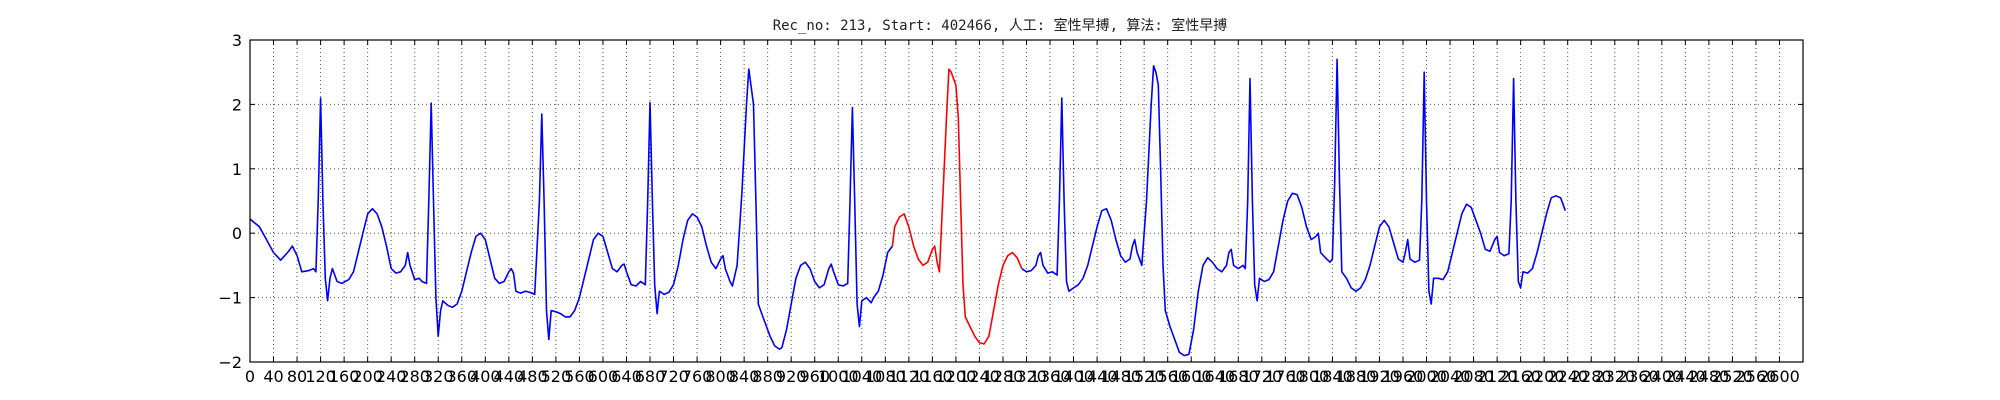  What do you see at coordinates (1638, 376) in the screenshot?
I see `x-tick-label: 2360` at bounding box center [1638, 376].